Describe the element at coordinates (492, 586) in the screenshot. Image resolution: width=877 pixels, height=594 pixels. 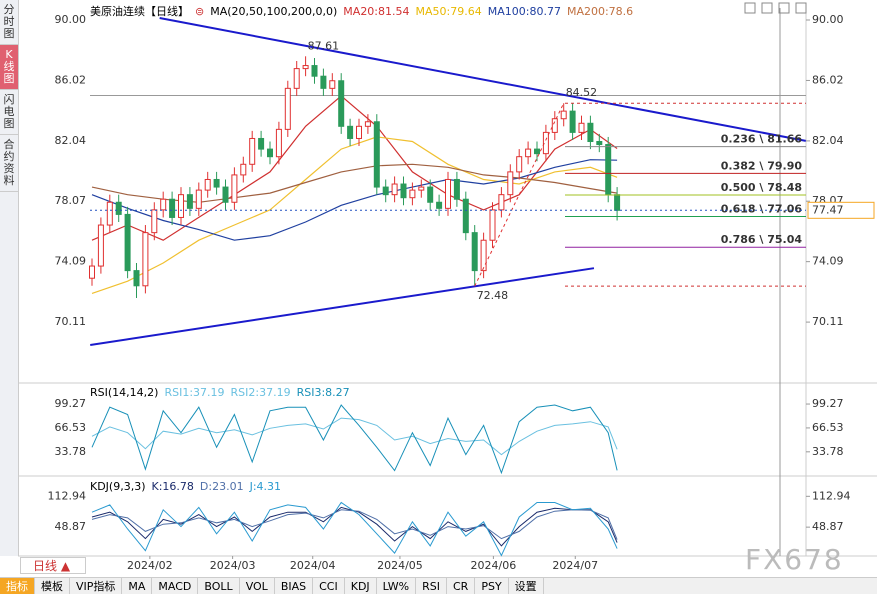
I see `toolbar-tab: PSY` at that location.